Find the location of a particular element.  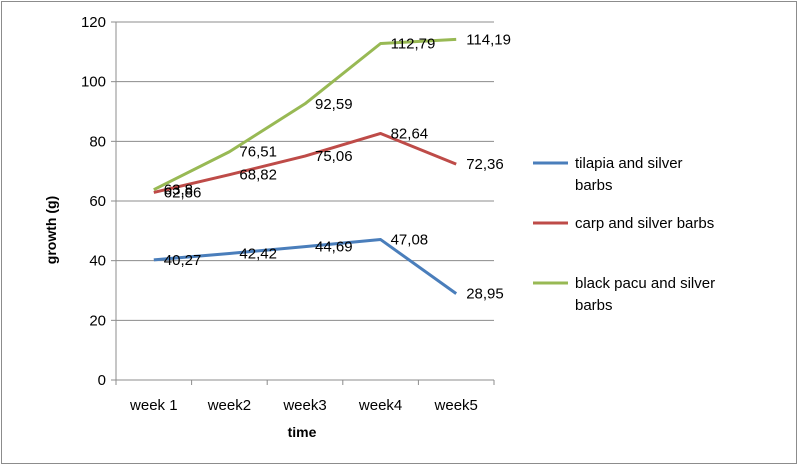

data-label: 114,19 is located at coordinates (488, 39).